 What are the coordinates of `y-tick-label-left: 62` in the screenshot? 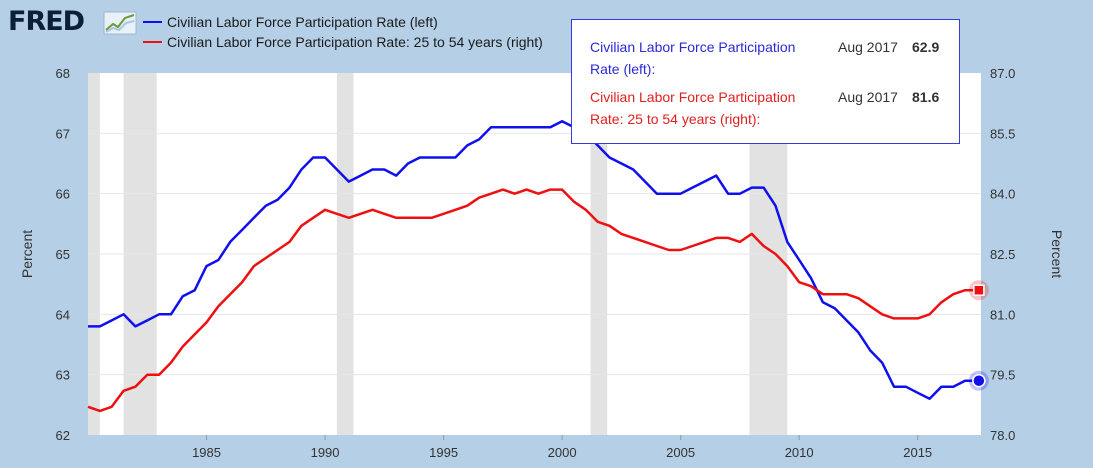 It's located at (63, 435).